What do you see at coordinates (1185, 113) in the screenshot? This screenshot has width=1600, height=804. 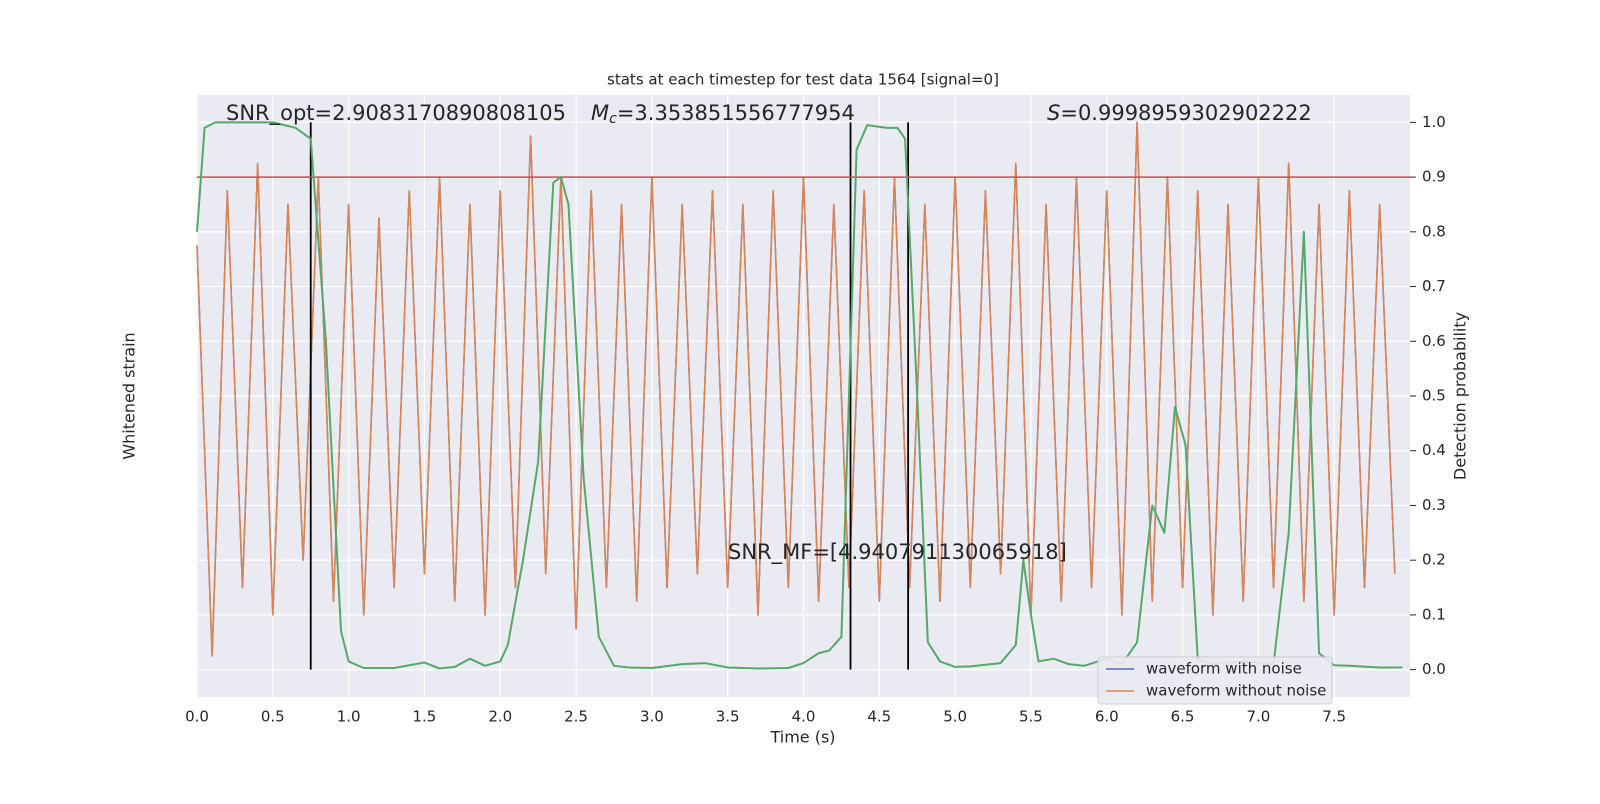 I see `annotation-text: =0.9998959302902222` at bounding box center [1185, 113].